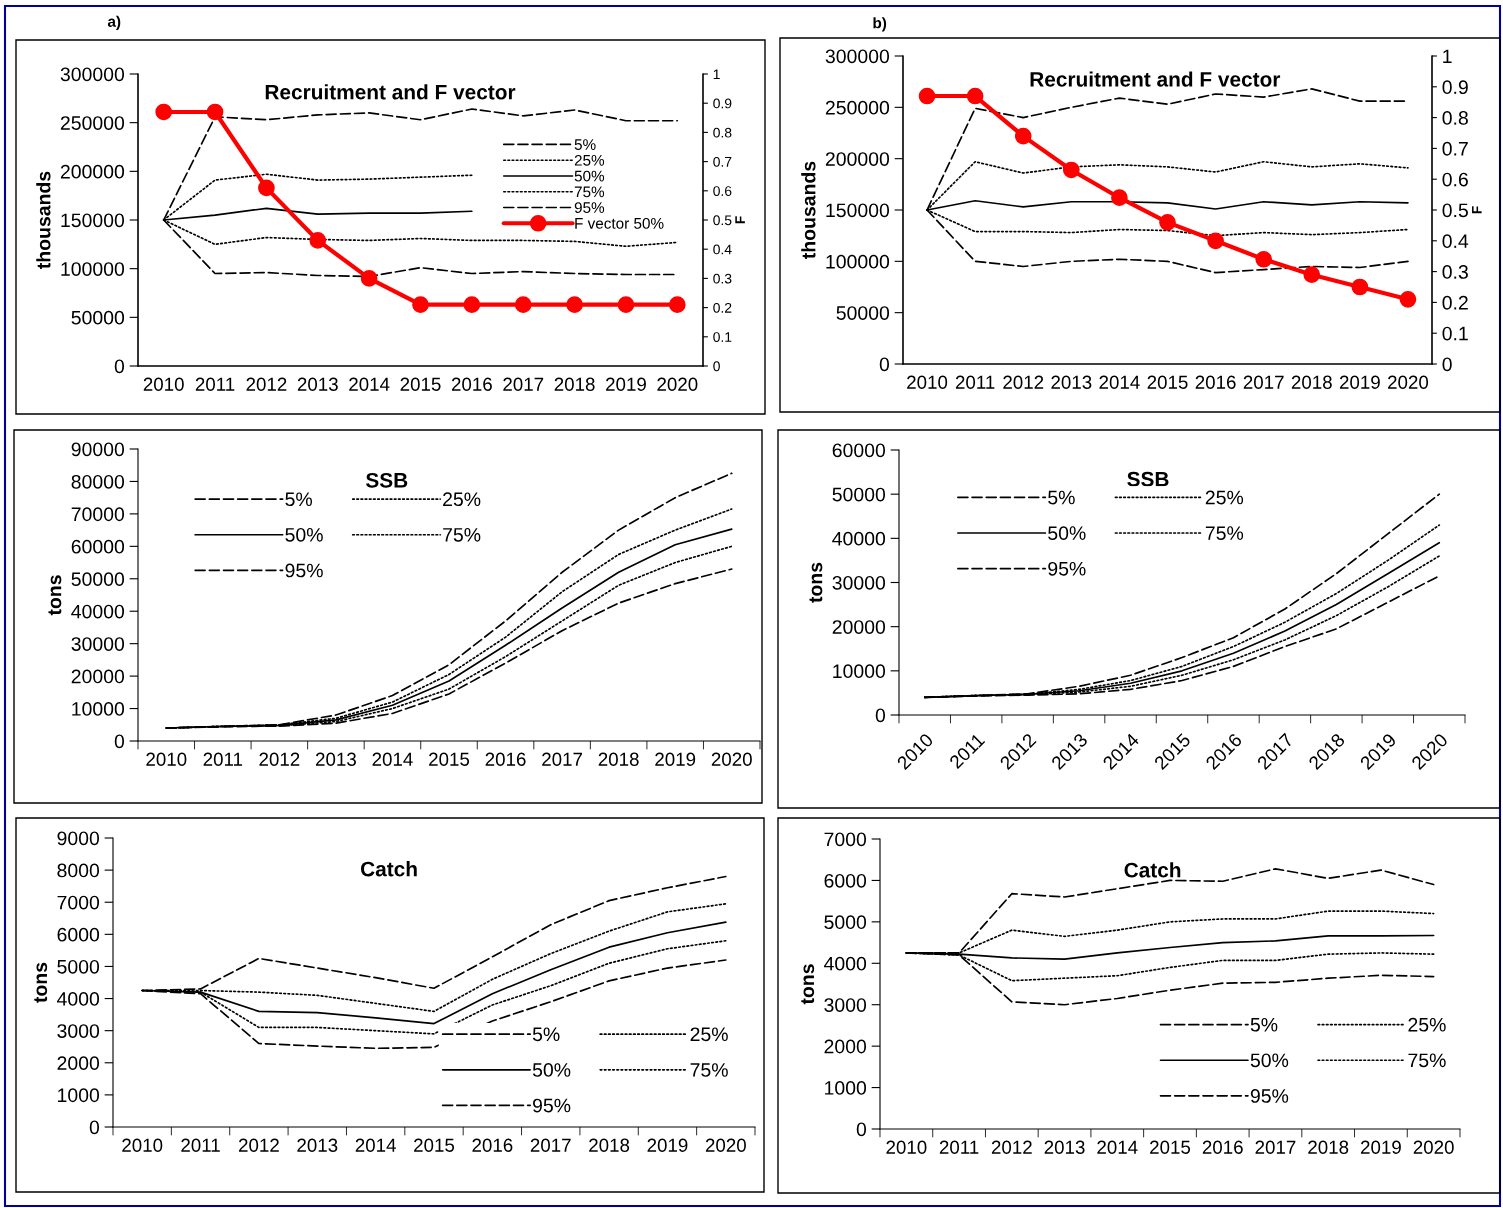 Image resolution: width=1503 pixels, height=1208 pixels. Describe the element at coordinates (1455, 333) in the screenshot. I see `y2-tick-label: 0.1` at that location.